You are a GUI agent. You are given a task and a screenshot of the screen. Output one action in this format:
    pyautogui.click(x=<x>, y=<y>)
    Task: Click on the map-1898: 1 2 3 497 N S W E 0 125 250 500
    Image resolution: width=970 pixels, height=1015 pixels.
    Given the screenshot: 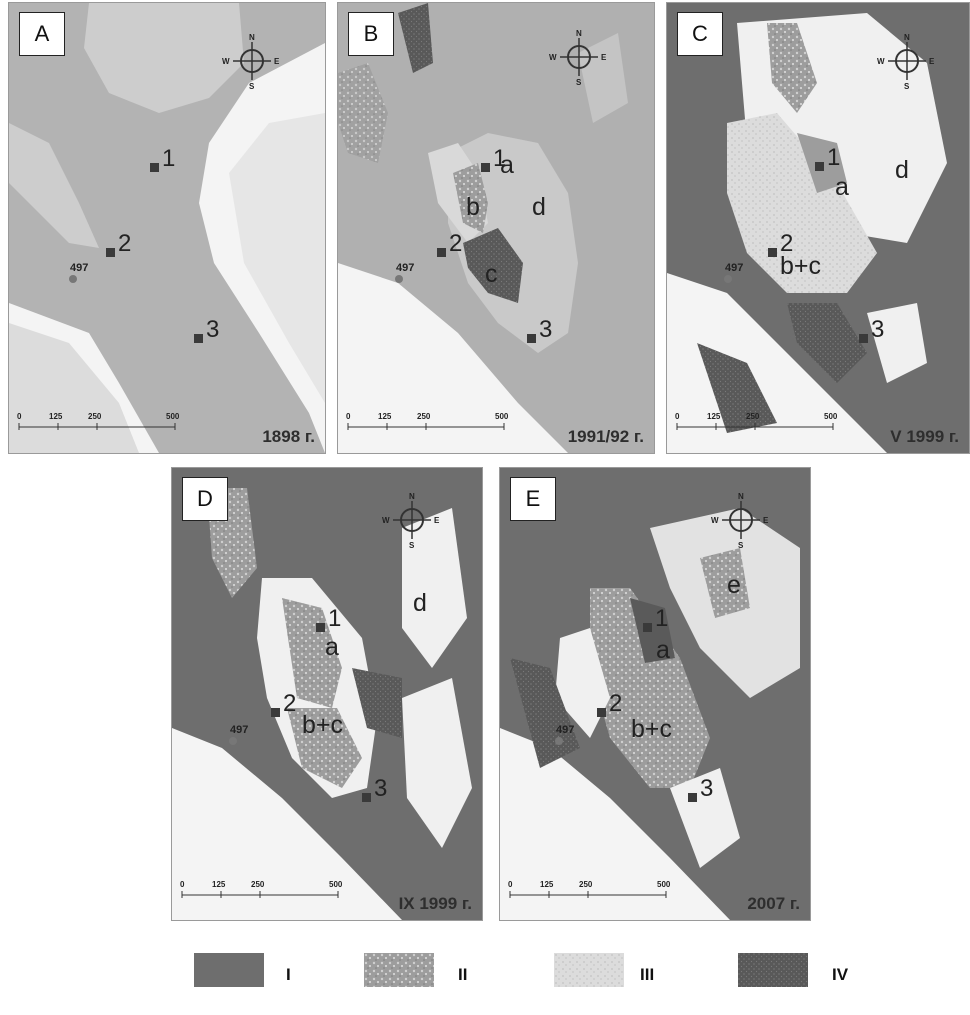 What is the action you would take?
    pyautogui.click(x=167, y=228)
    